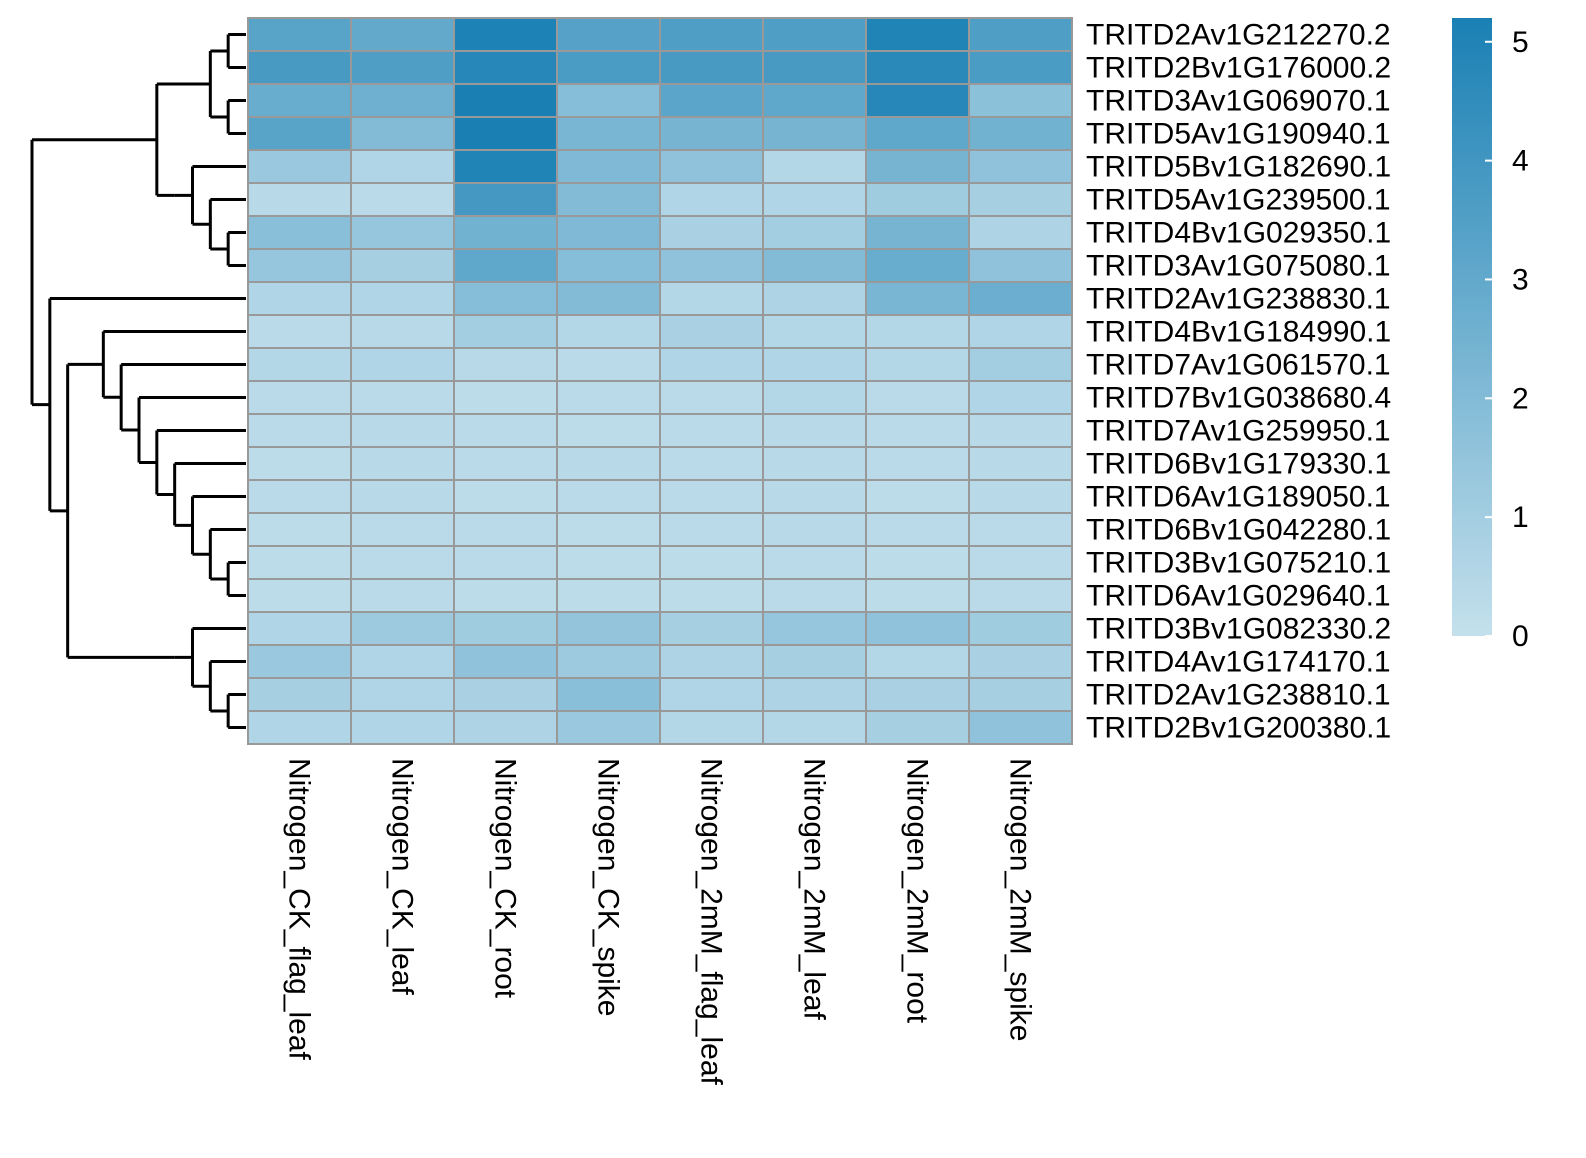  I want to click on row-label: TRITD6Av1G029640.1, so click(1238, 596).